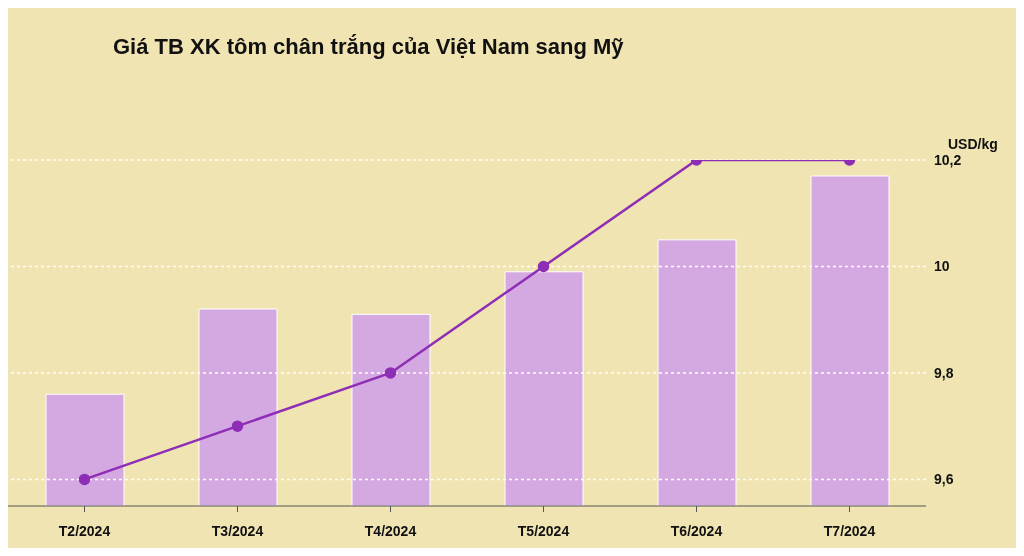 The height and width of the screenshot is (556, 1024). I want to click on y-tick-label: 10,2, so click(948, 159).